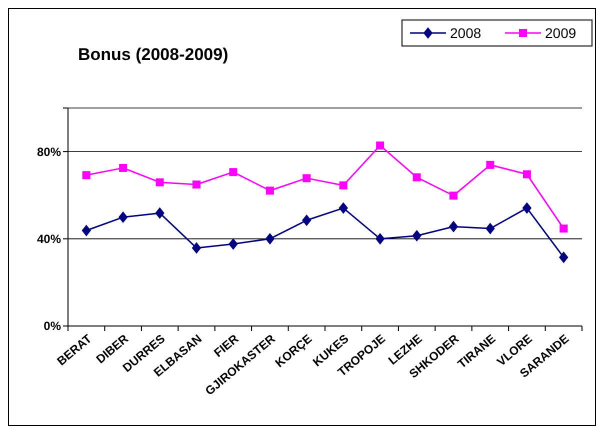 This screenshot has height=434, width=604. What do you see at coordinates (49, 151) in the screenshot?
I see `y-tick-label: 80%` at bounding box center [49, 151].